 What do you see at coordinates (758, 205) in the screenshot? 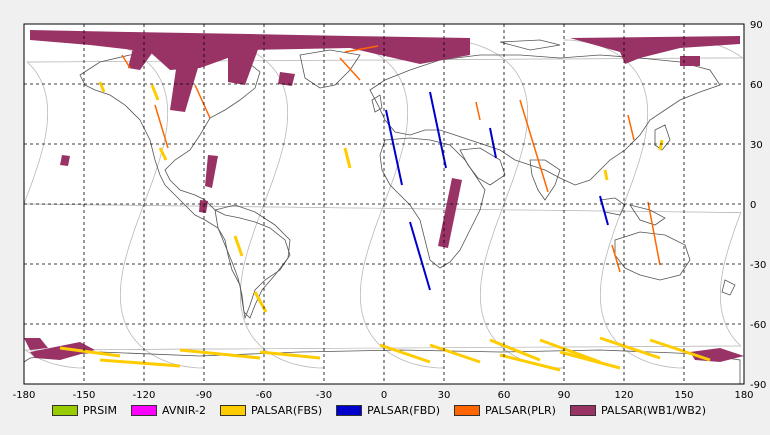
I see `y-tick-labels: 90 60 30 0 -30 -60 -90` at bounding box center [758, 205].